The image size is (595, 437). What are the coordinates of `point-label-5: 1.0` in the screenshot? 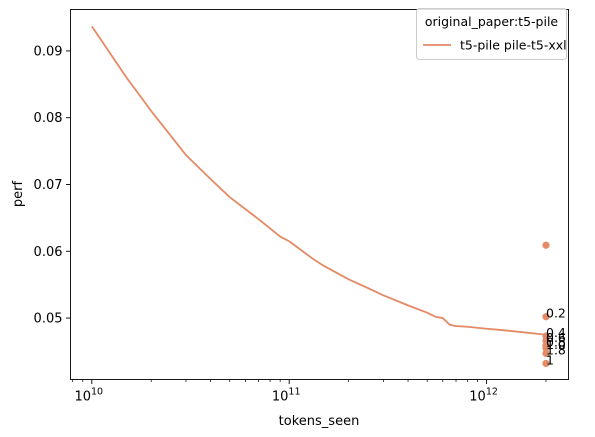 It's located at (556, 344).